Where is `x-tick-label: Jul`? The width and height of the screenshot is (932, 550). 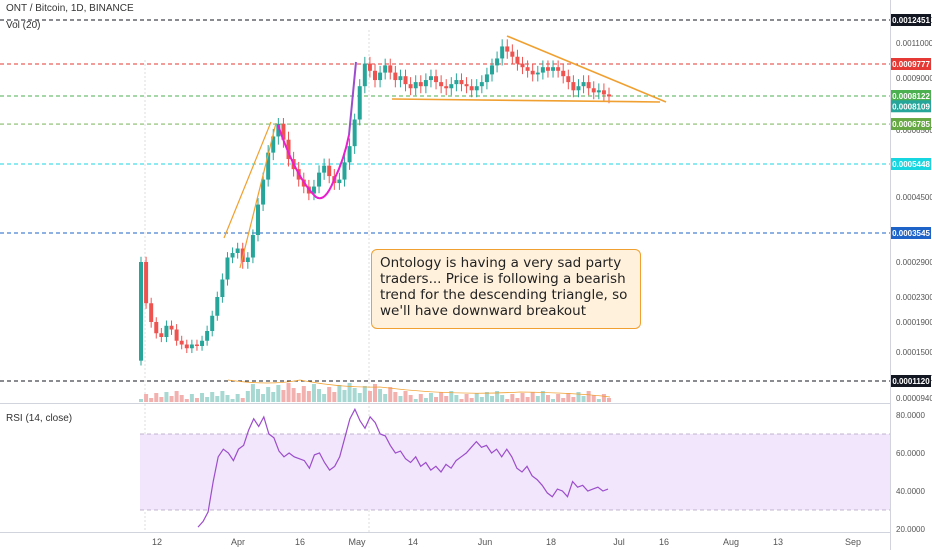 x-tick-label: Jul is located at coordinates (619, 542).